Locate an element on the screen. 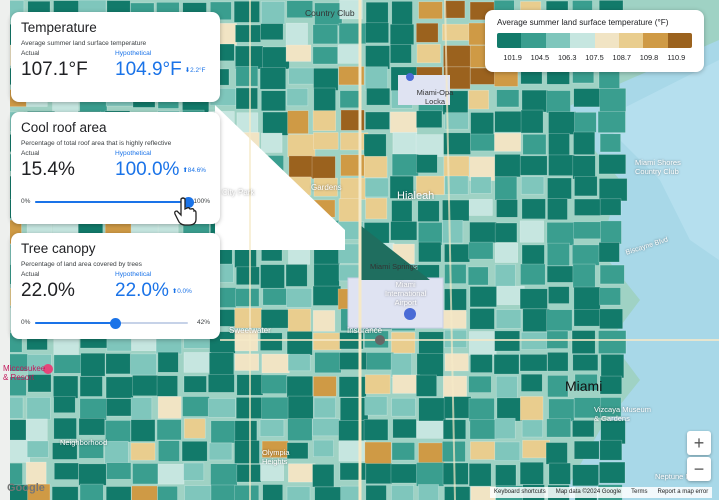  map-label: Gardens is located at coordinates (326, 187).